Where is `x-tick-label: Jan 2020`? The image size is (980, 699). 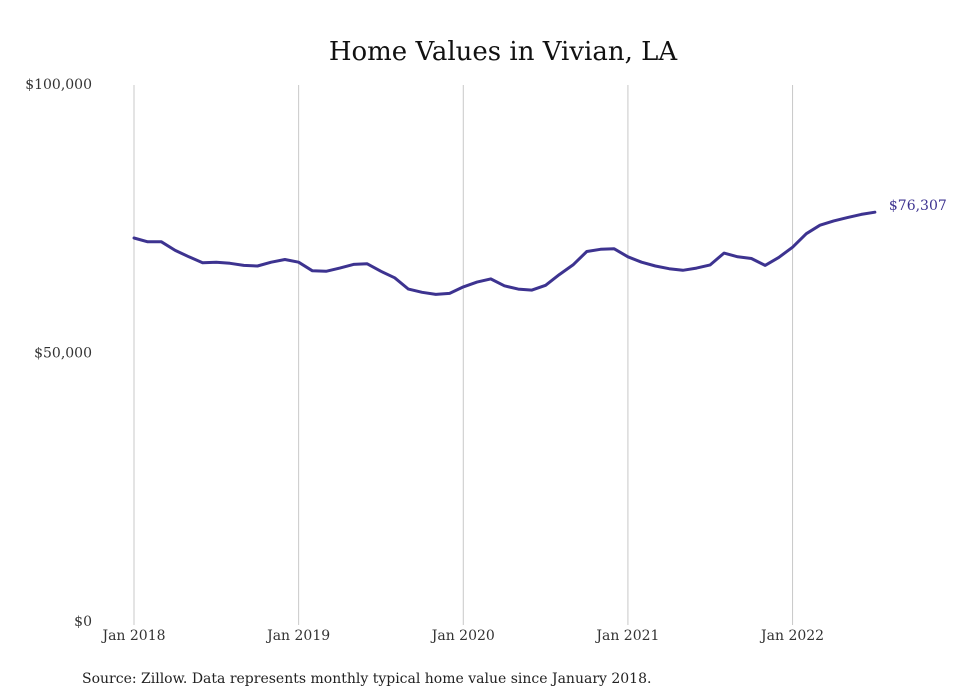 x-tick-label: Jan 2020 is located at coordinates (462, 636).